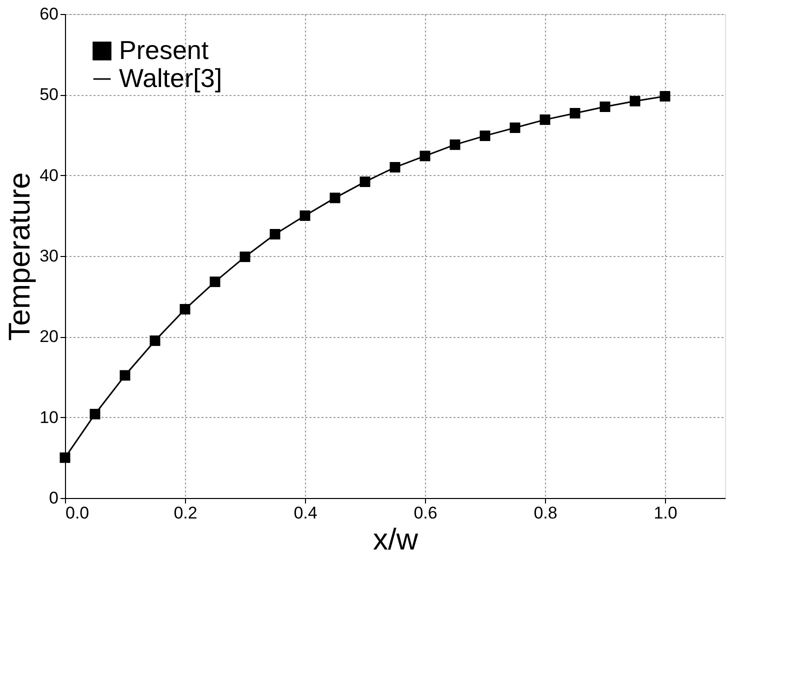 The image size is (792, 684). I want to click on y-tick-label: 40, so click(49, 175).